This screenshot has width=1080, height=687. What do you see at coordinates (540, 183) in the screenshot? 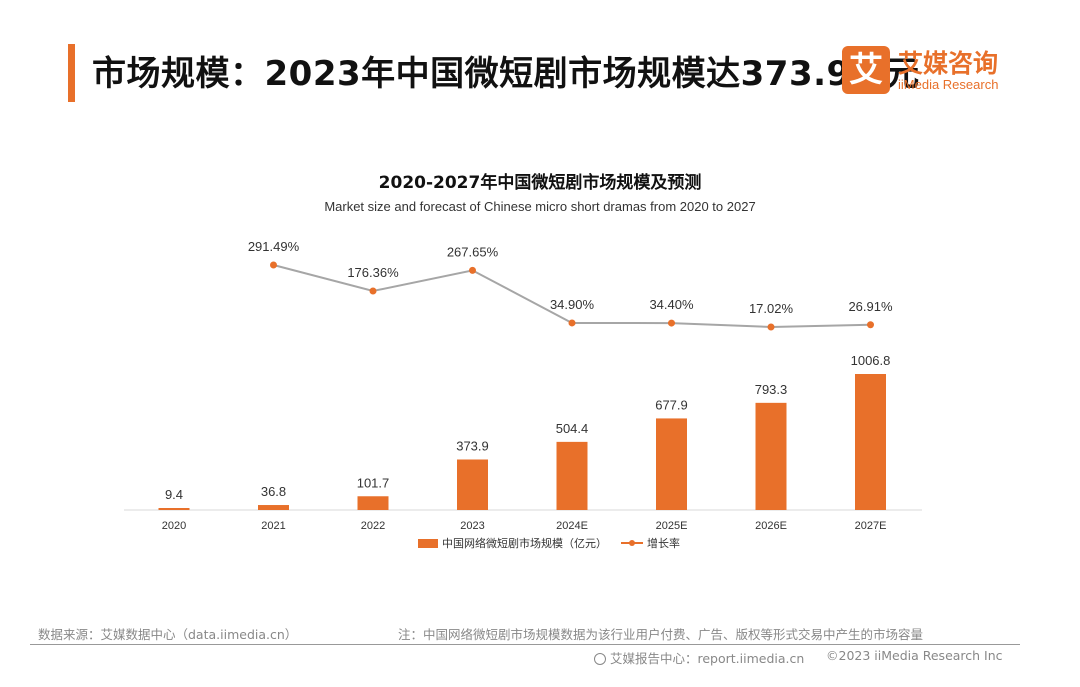
I see `chart-title: 2020-2027年中国微短剧市场规模及预测` at bounding box center [540, 183].